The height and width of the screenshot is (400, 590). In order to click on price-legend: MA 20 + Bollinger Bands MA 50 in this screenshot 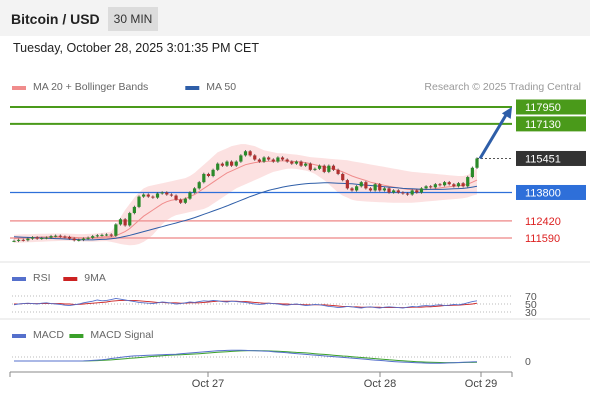, I will do `click(124, 87)`.